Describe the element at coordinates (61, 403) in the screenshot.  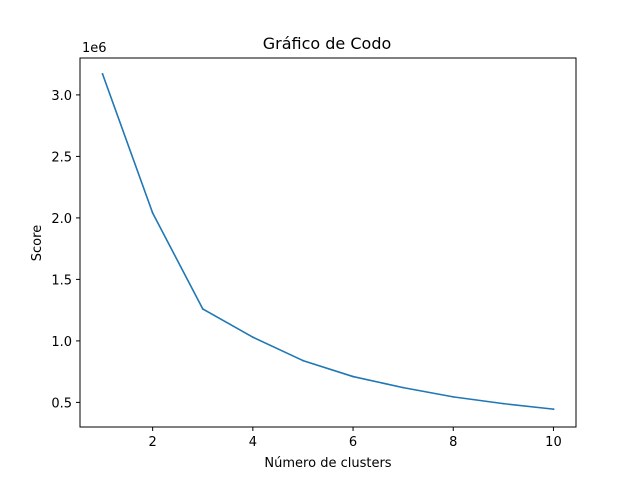
I see `y-tick-label: 0.5` at that location.